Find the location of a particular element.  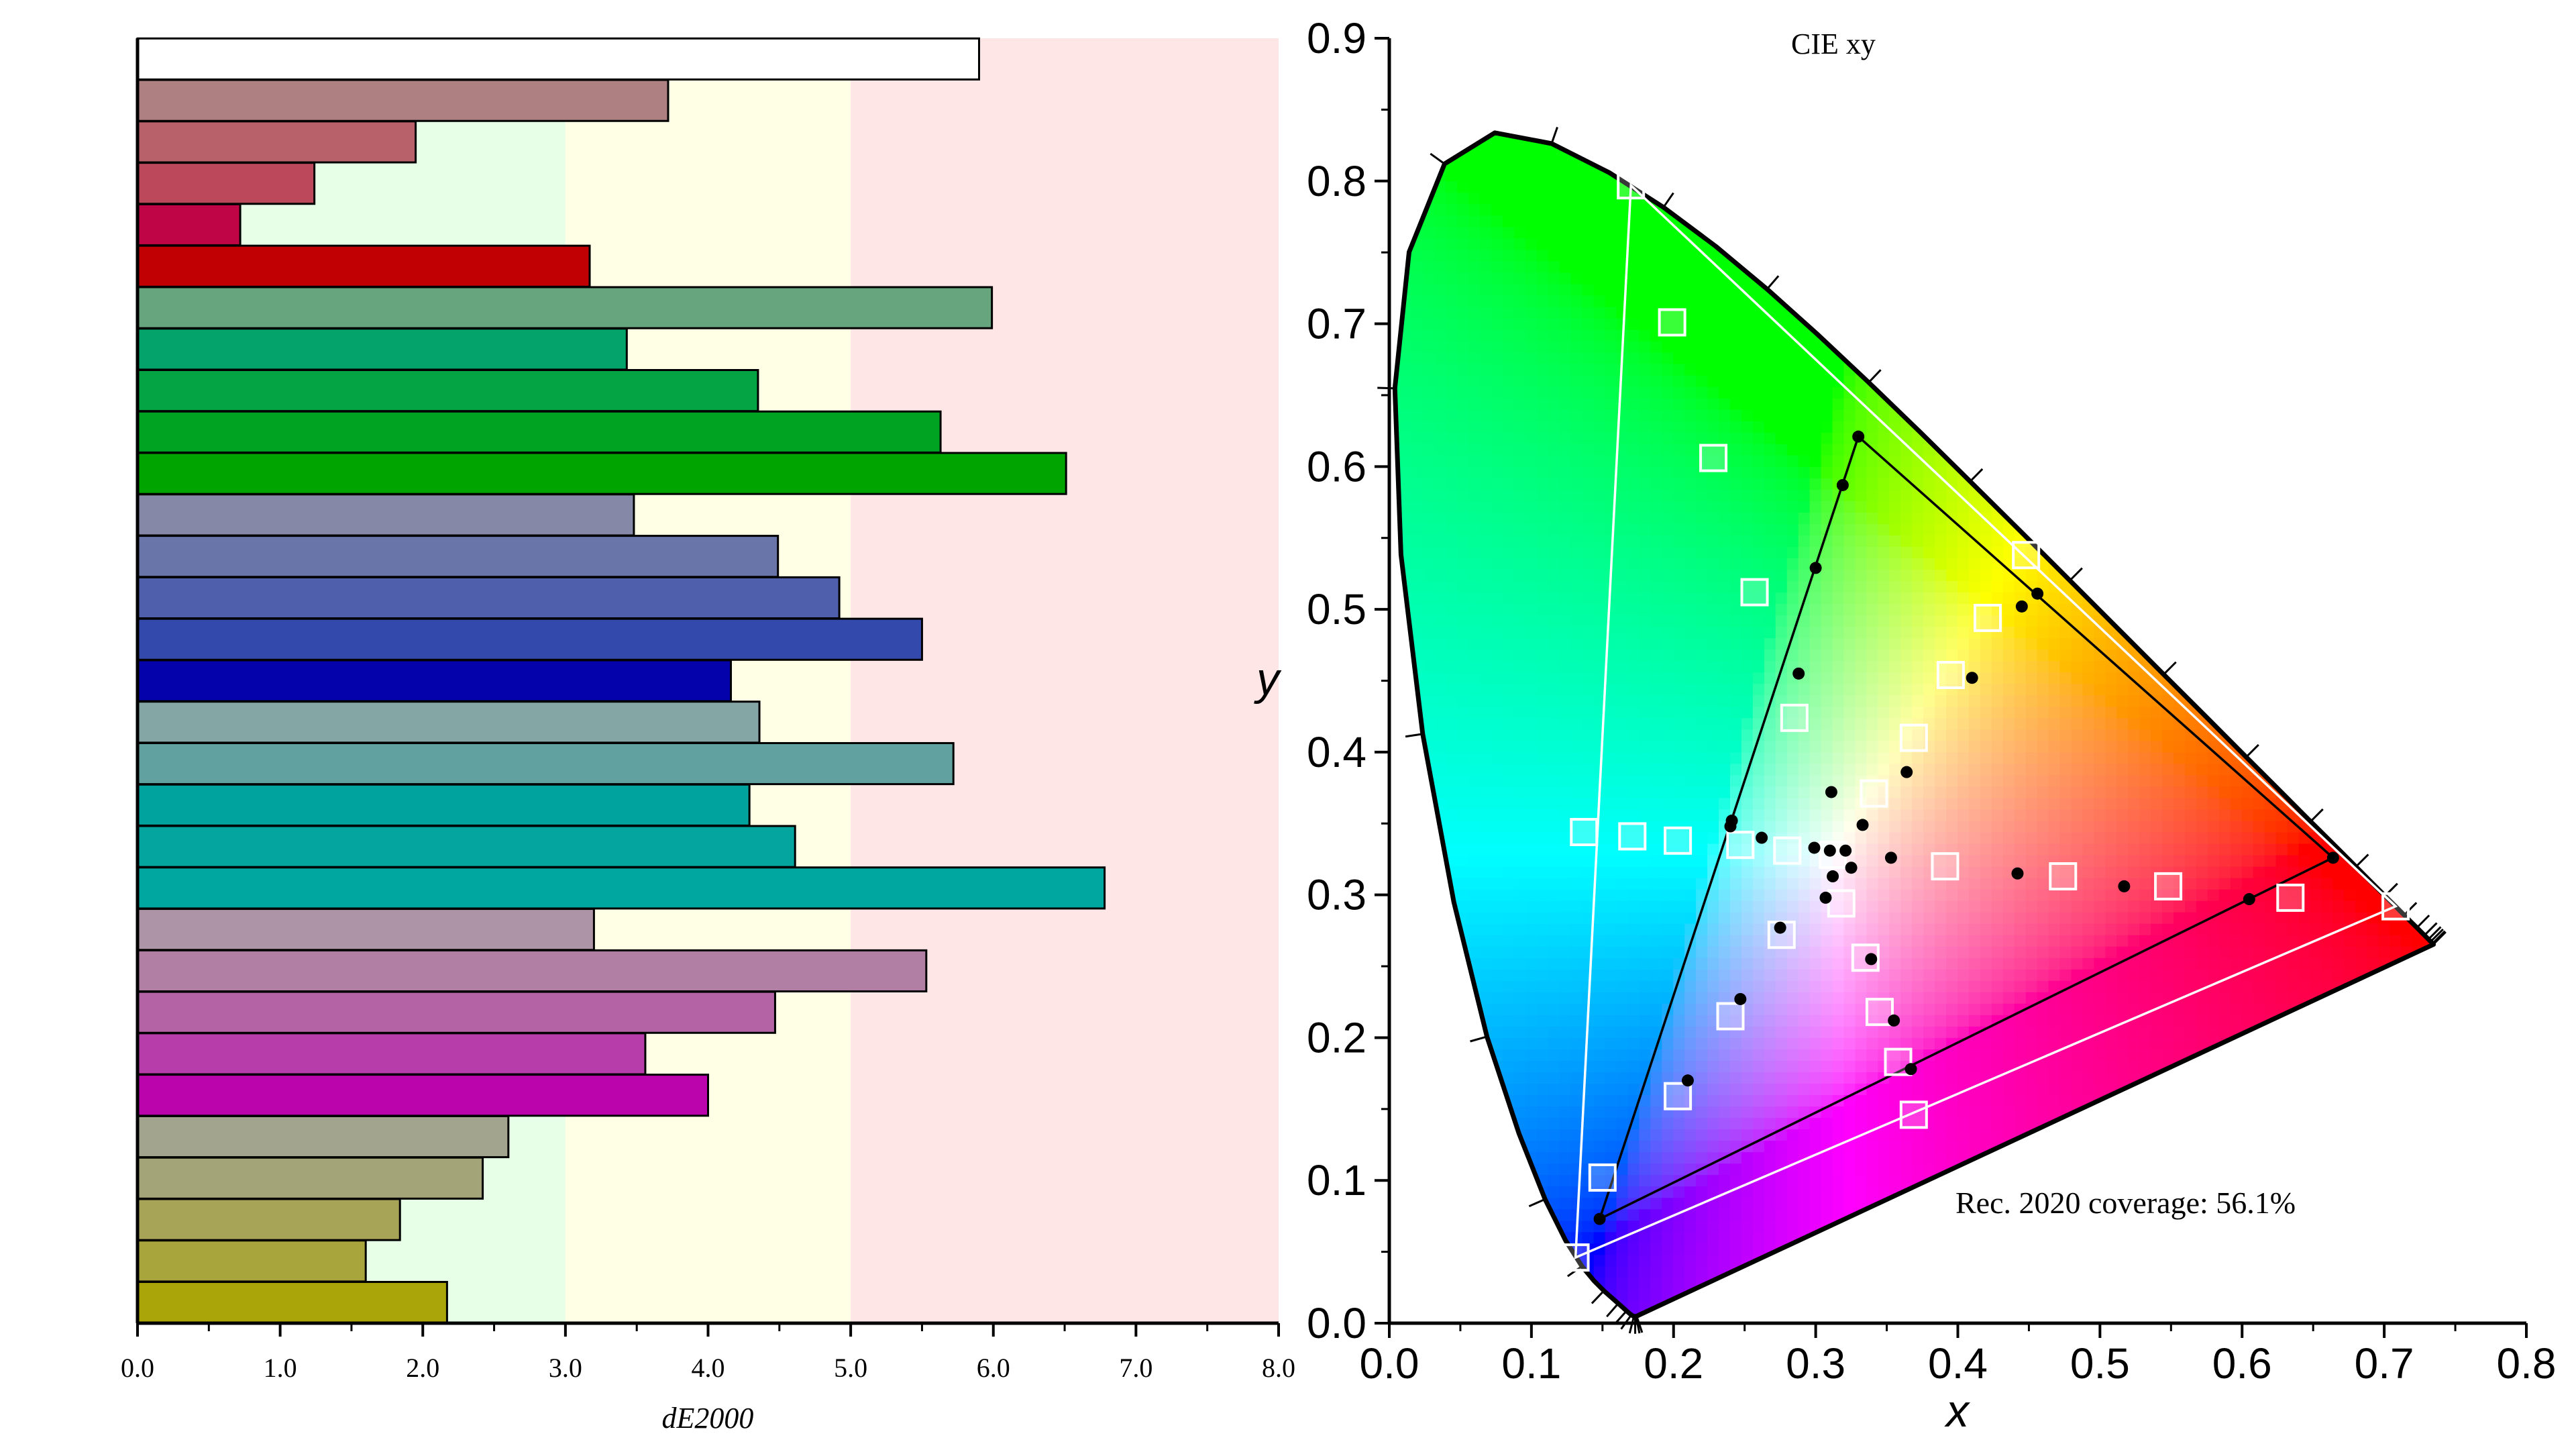

fill-cell-2058 is located at coordinates (1611, 815).